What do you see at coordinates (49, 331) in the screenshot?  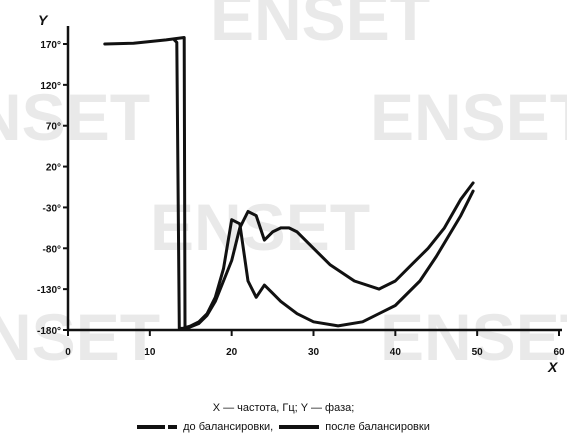 I see `y-tick-label: -180°` at bounding box center [49, 331].